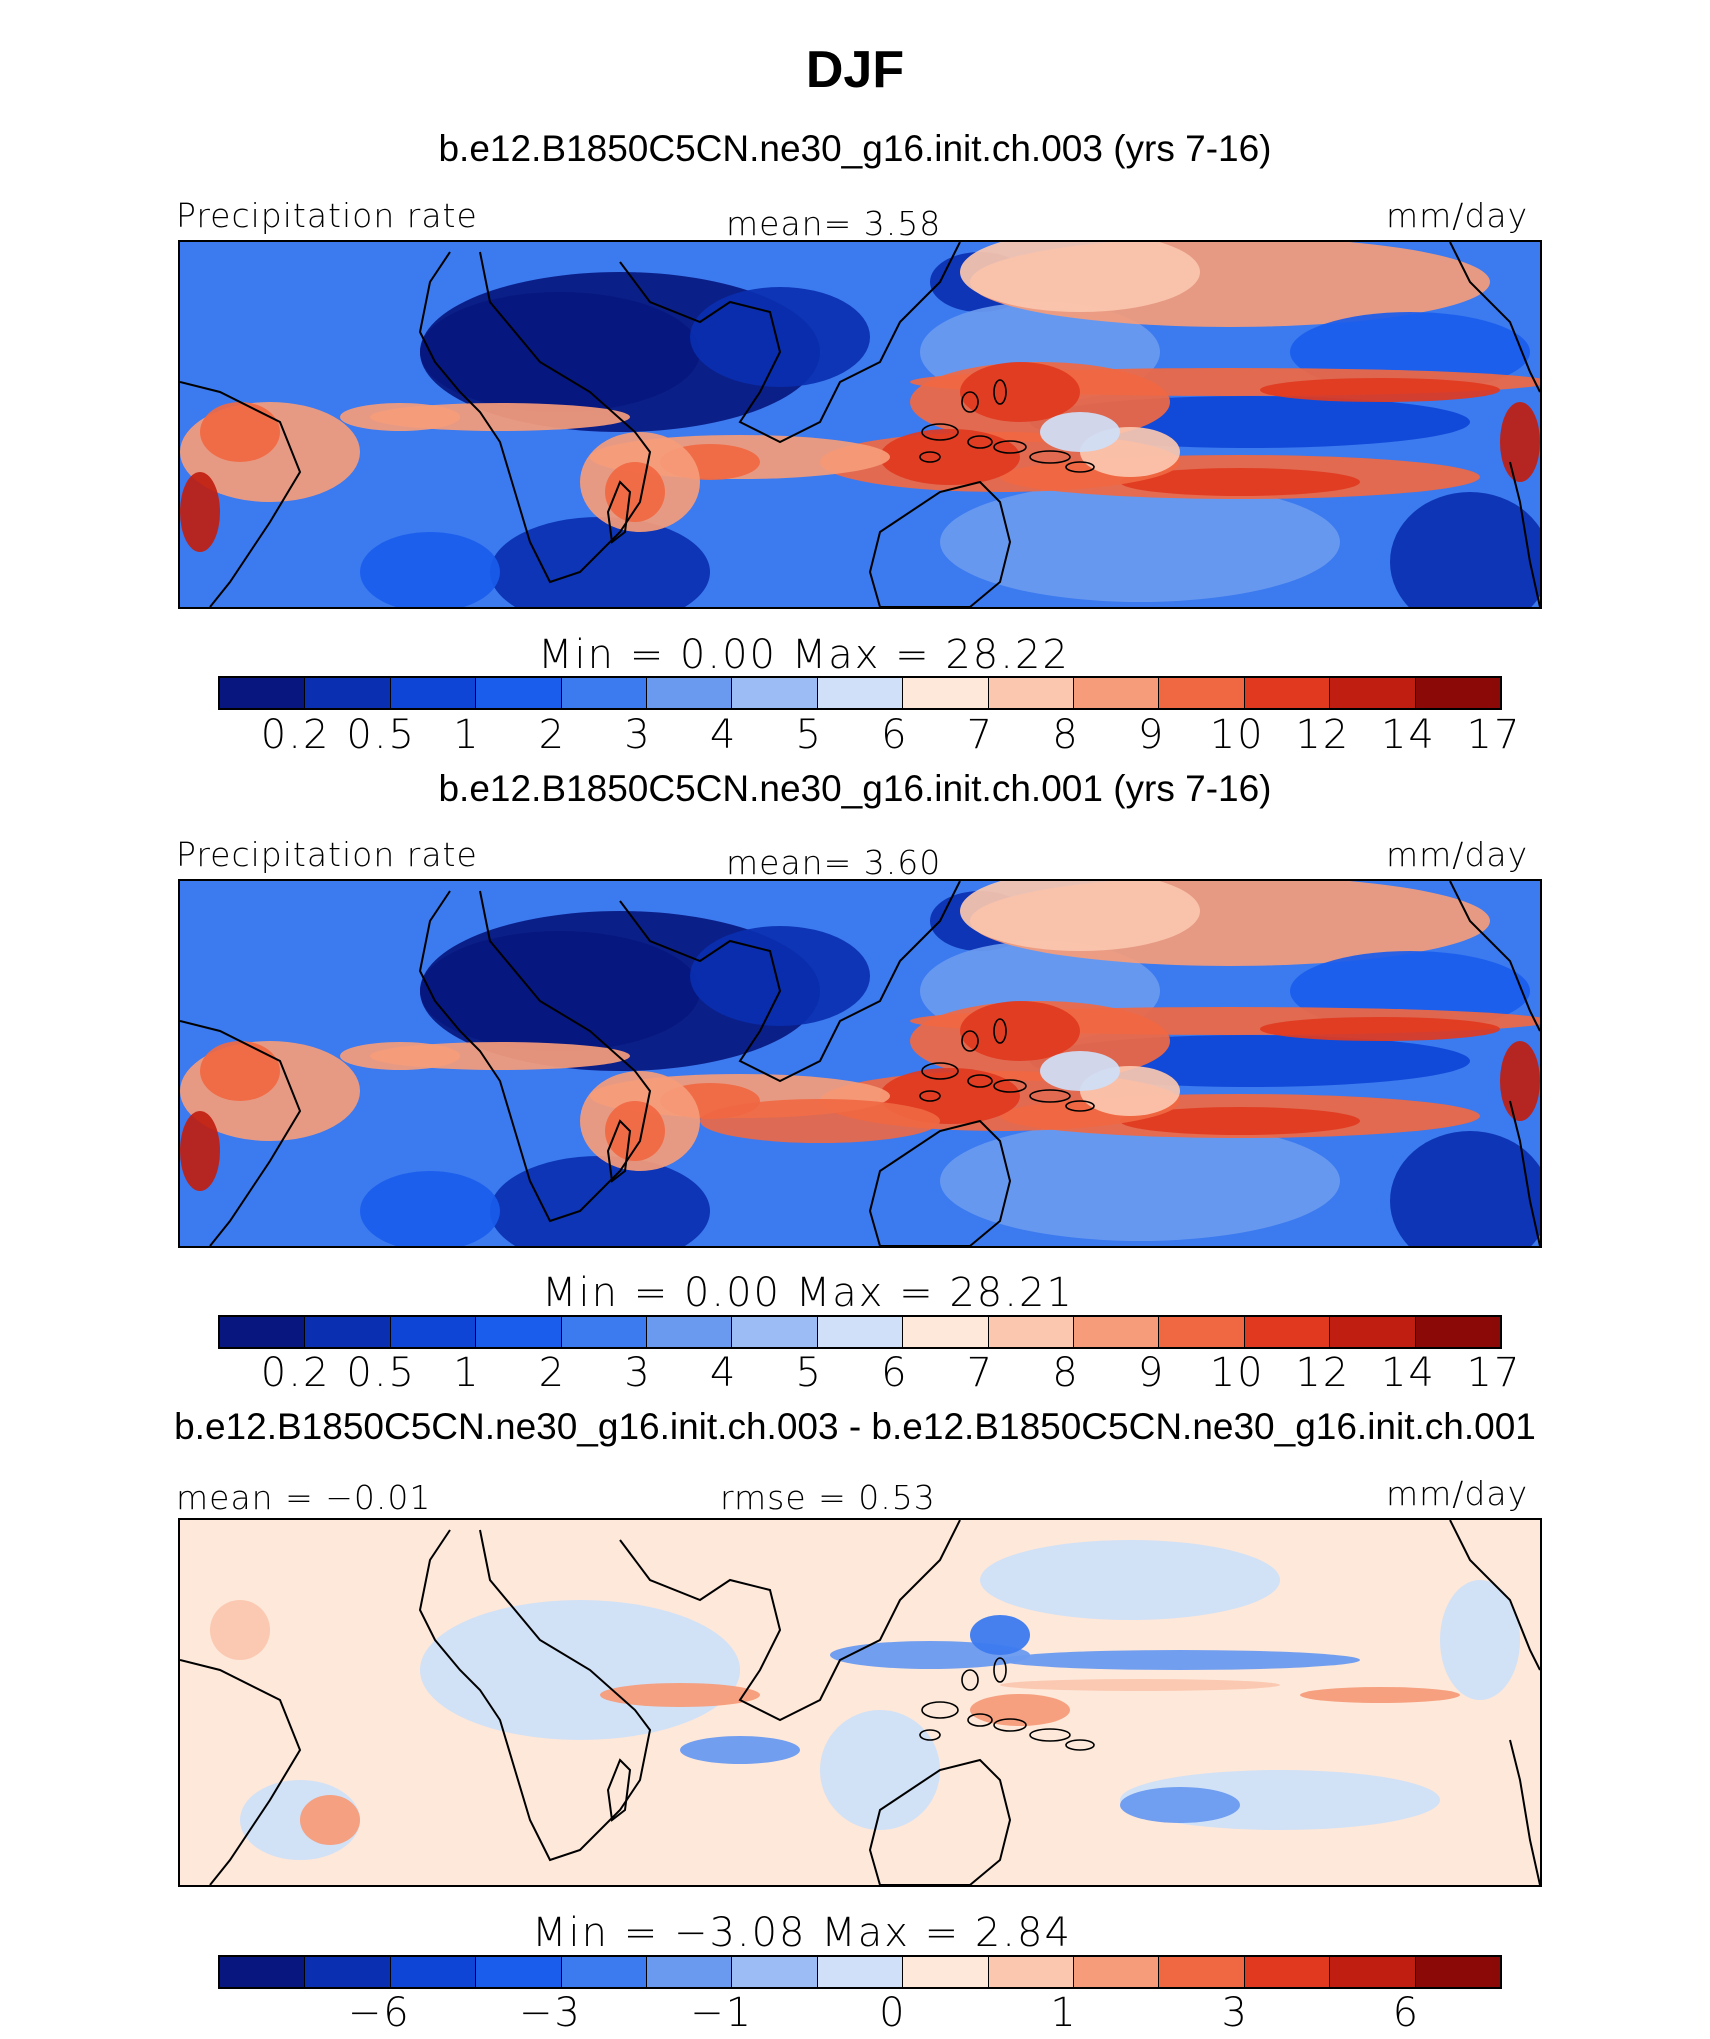 The image size is (1710, 2039). Describe the element at coordinates (828, 1497) in the screenshot. I see `panel3-rmse-label: rmse = 0.53` at that location.